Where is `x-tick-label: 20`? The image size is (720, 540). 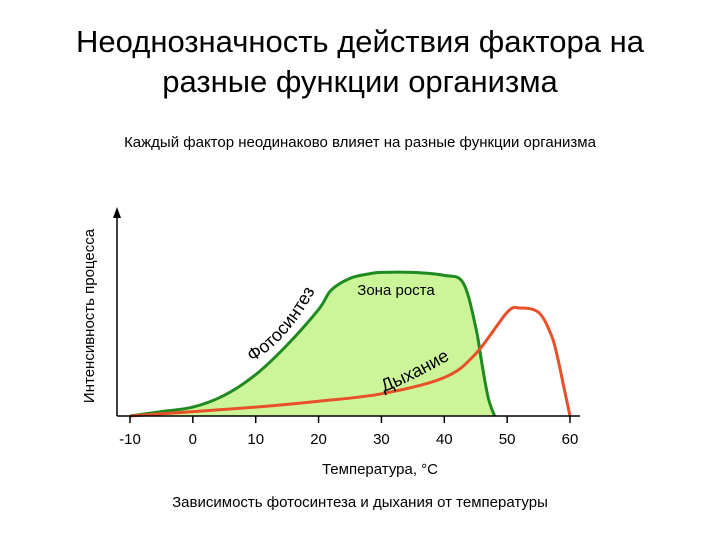
x-tick-label: 20 is located at coordinates (318, 439).